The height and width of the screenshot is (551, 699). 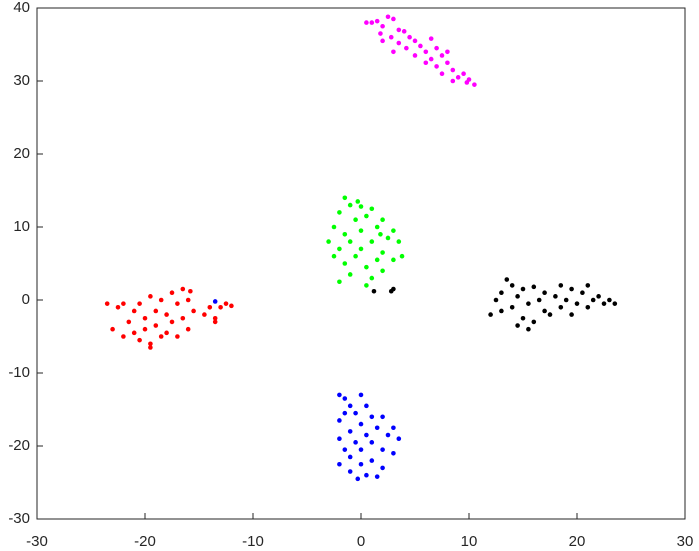 What do you see at coordinates (469, 541) in the screenshot?
I see `x-tick-label: 10` at bounding box center [469, 541].